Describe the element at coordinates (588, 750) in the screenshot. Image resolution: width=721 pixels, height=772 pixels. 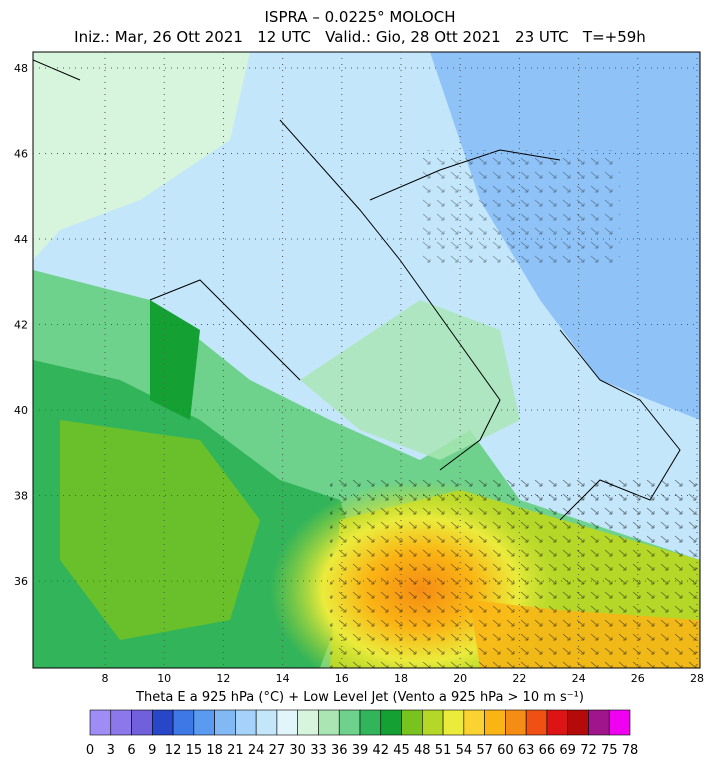
I see `colorbar-label: 72` at that location.